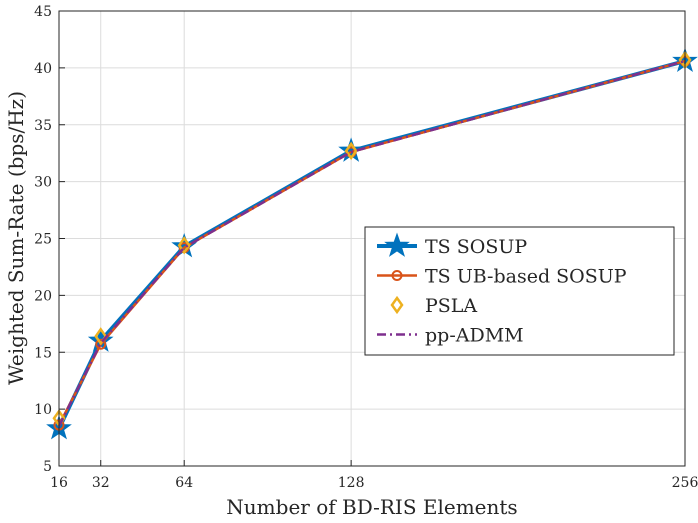 The height and width of the screenshot is (523, 698). What do you see at coordinates (184, 483) in the screenshot?
I see `x-tick-label: 64` at bounding box center [184, 483].